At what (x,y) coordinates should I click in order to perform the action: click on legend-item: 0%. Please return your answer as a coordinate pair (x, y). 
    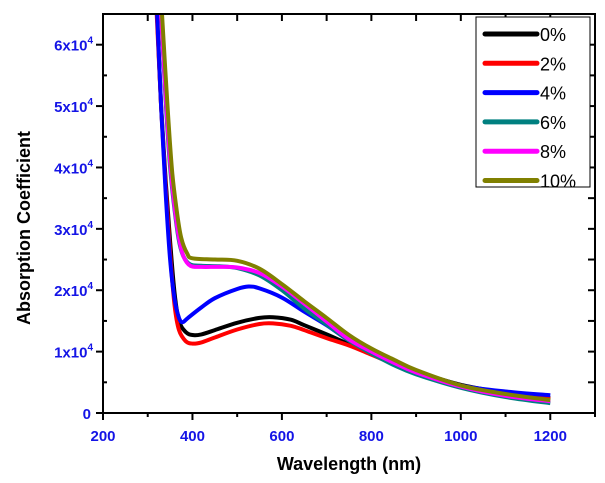
    Looking at the image, I should click on (524, 35).